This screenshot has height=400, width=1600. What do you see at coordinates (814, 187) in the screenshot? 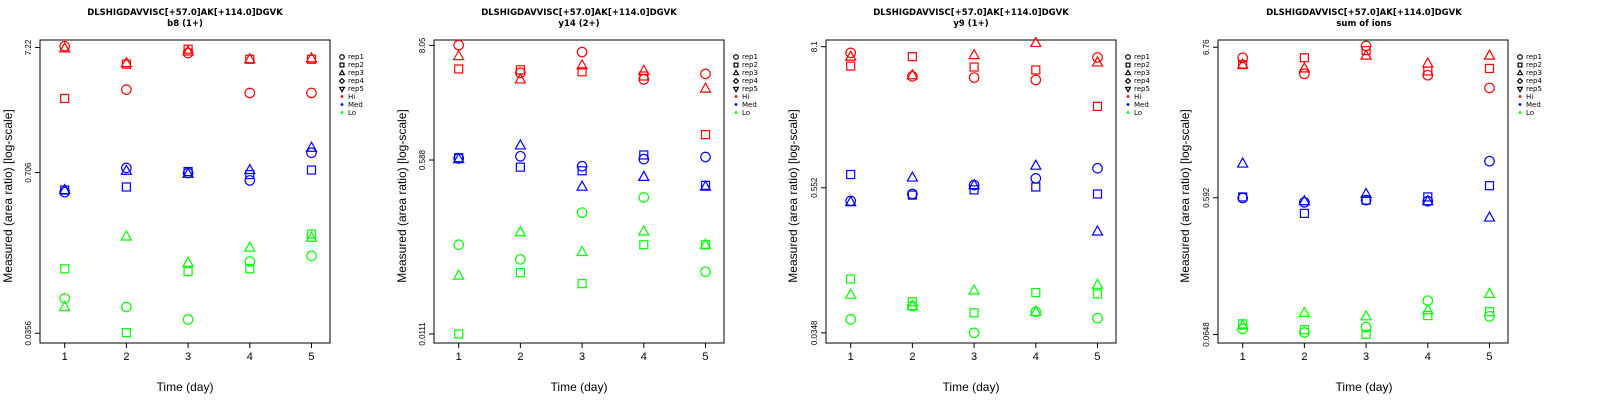
I see `y-tick-label: 0.552` at bounding box center [814, 187].